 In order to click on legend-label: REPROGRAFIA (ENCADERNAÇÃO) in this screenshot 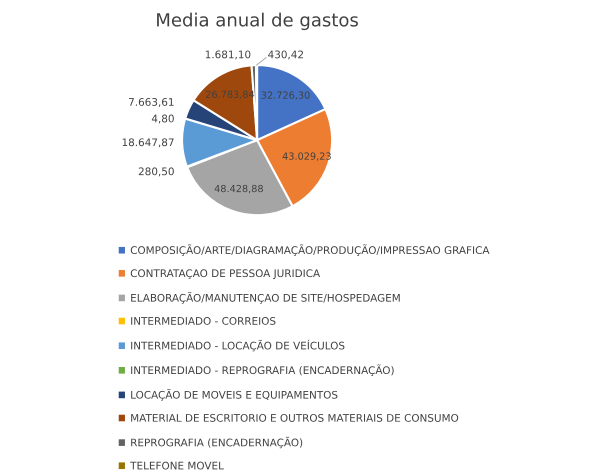, I will do `click(216, 442)`.